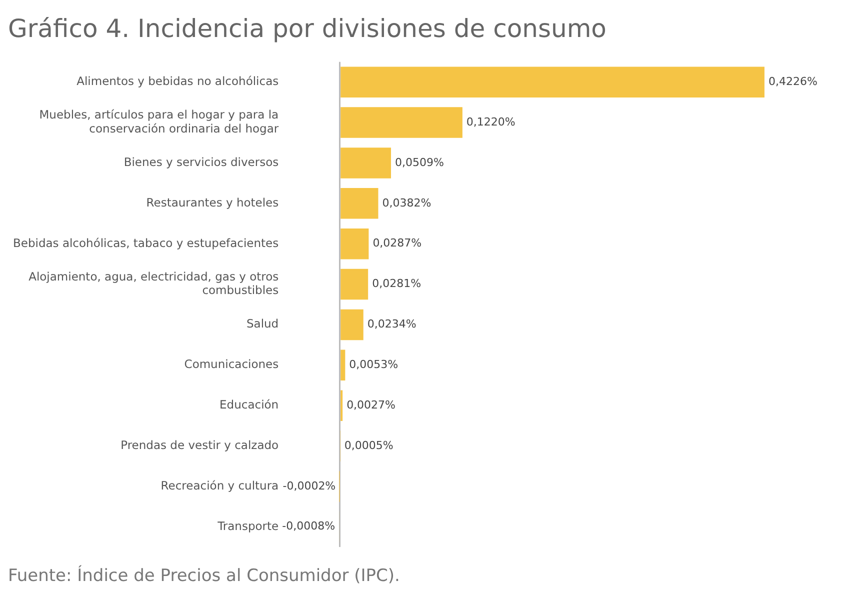 This screenshot has height=604, width=862. I want to click on data-label: -0,0002%, so click(309, 485).